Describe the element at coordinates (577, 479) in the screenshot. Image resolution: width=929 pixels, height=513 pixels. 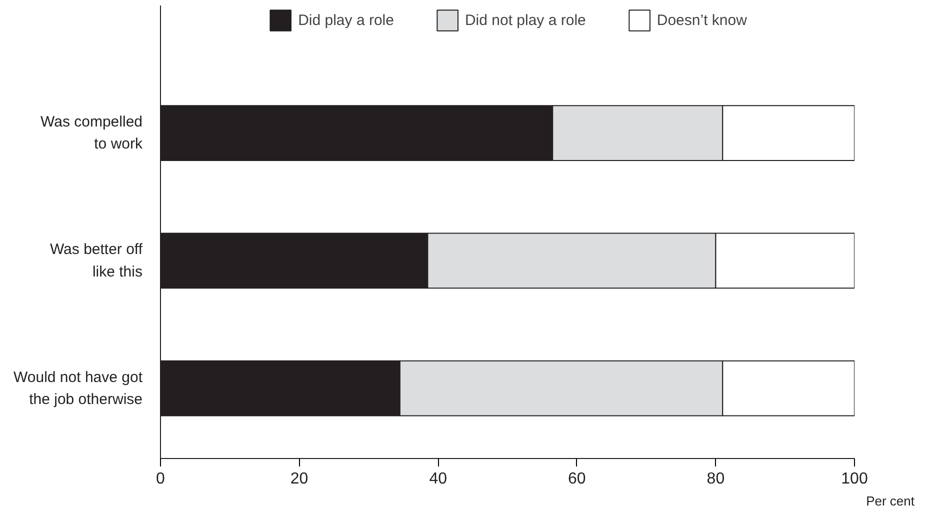
I see `x-tick-label: 60` at that location.